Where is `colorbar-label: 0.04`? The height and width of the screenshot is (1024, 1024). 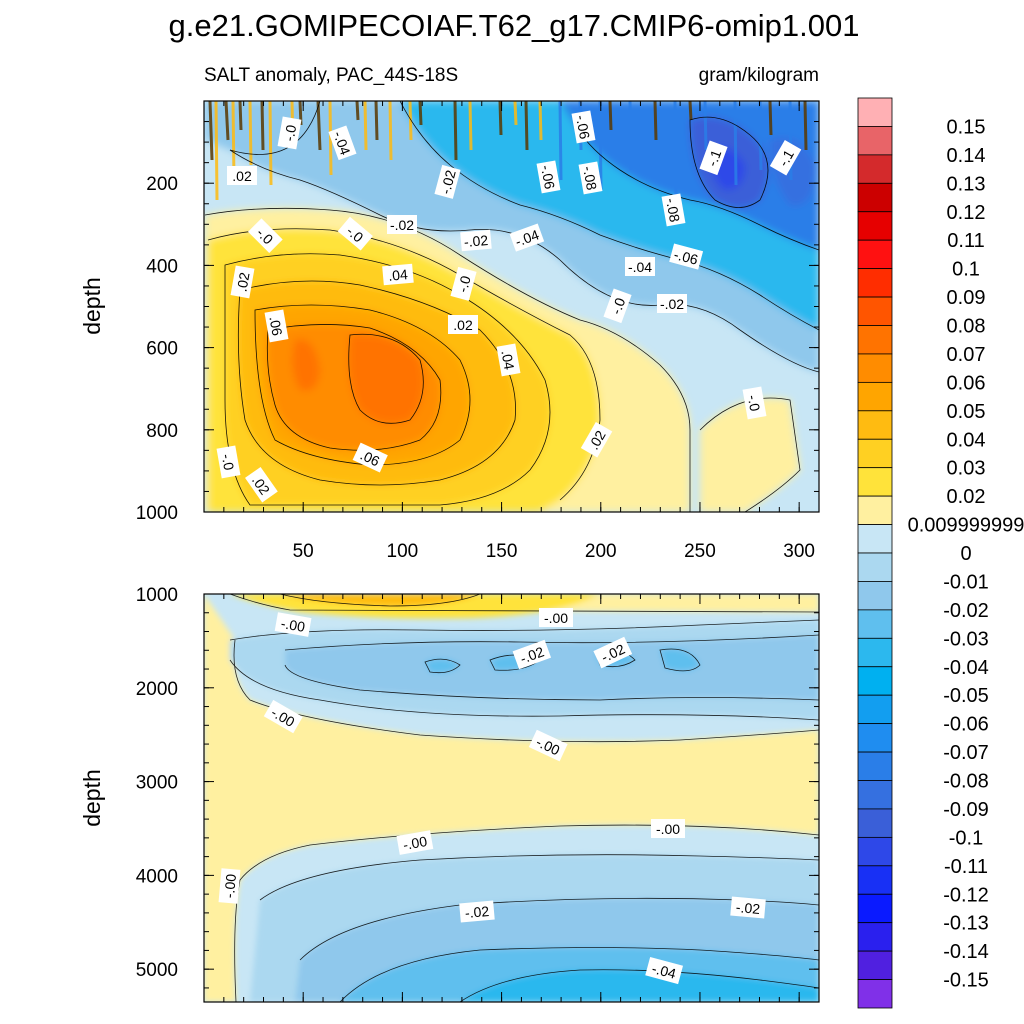
colorbar-label: 0.04 is located at coordinates (966, 440).